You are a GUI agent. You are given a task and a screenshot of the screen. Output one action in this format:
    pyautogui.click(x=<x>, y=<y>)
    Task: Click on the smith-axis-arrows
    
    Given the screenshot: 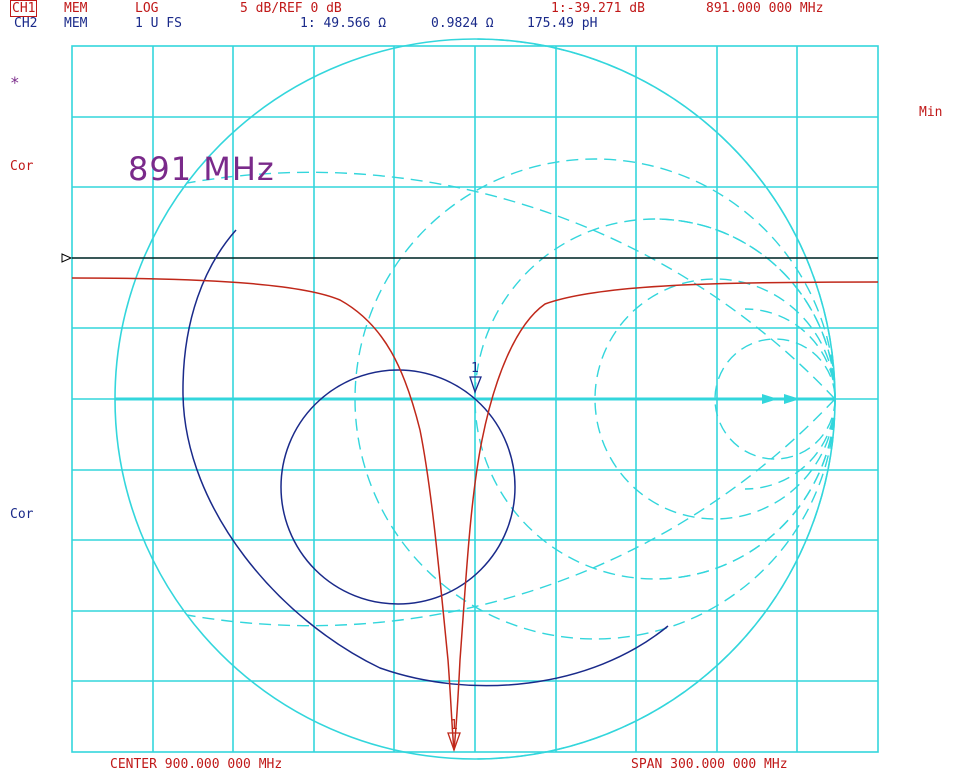 What is the action you would take?
    pyautogui.click(x=781, y=399)
    